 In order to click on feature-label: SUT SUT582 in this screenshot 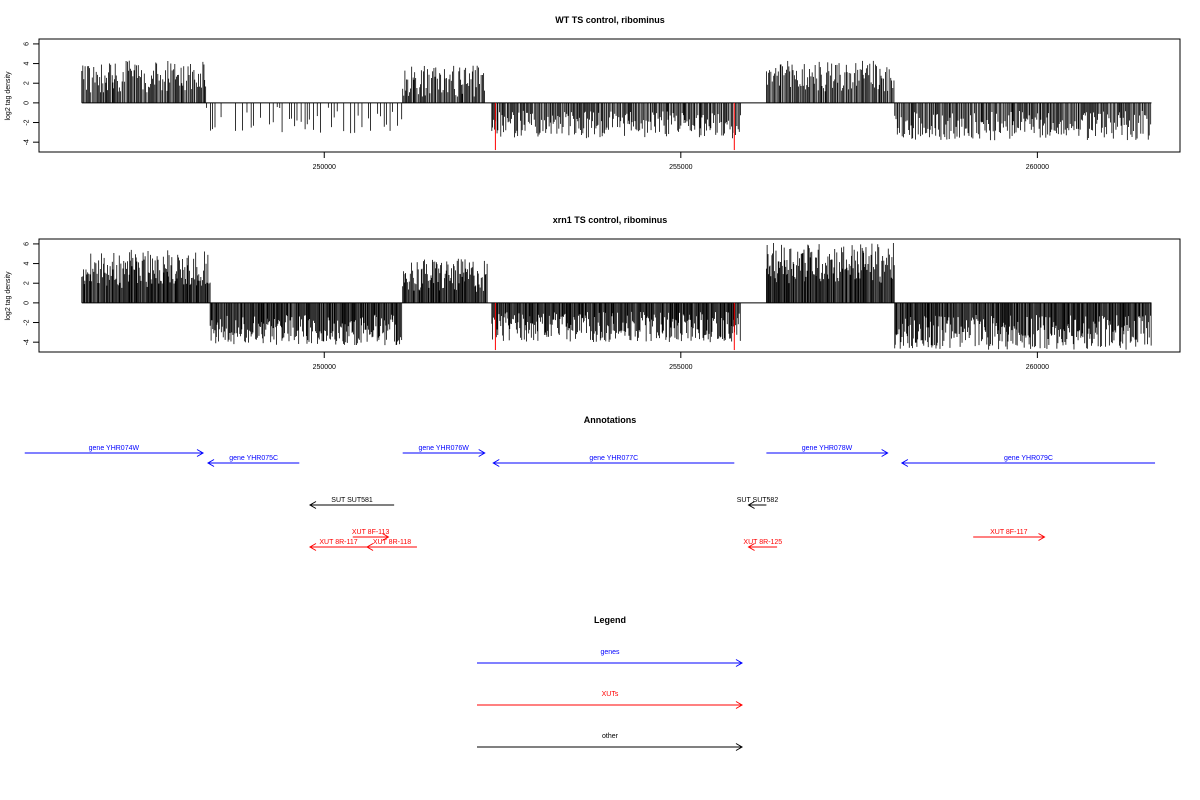, I will do `click(758, 500)`.